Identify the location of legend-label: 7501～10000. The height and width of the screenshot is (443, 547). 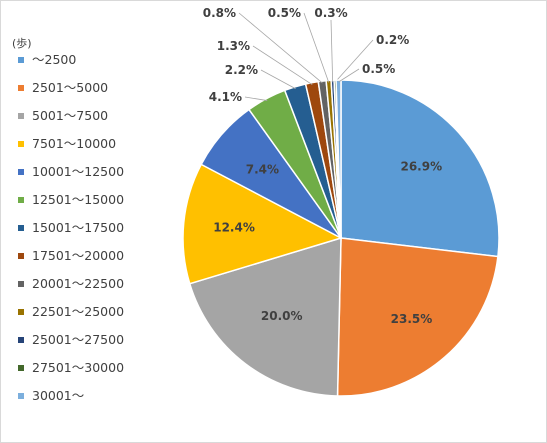
(74, 143).